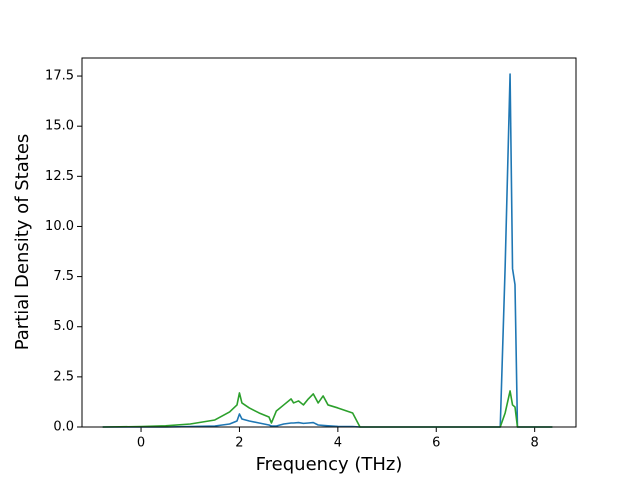  Describe the element at coordinates (63, 427) in the screenshot. I see `y-tick-label: 0.0` at that location.